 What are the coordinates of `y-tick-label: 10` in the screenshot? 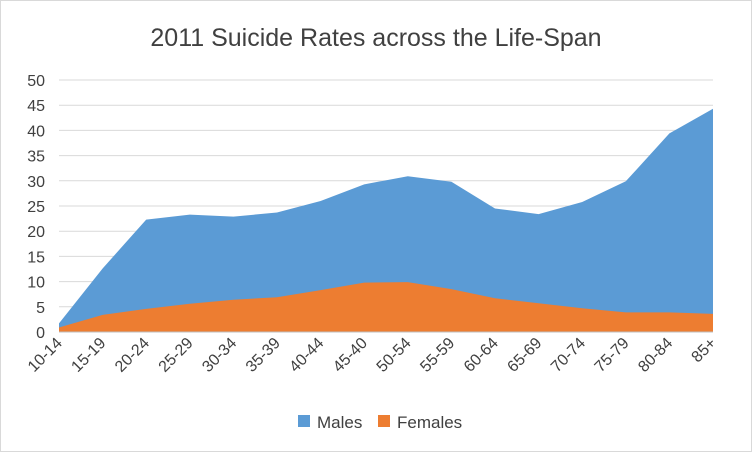 It's located at (36, 283).